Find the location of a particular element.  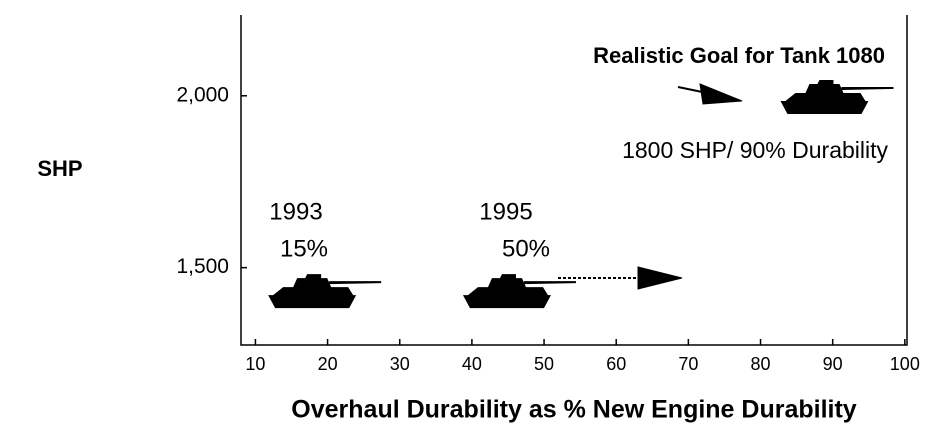

y-tick-label: 1,500 is located at coordinates (202, 266).